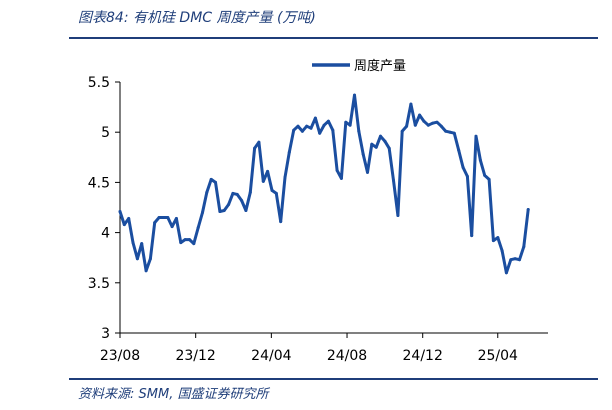 This screenshot has height=410, width=612. I want to click on y-tick-label: 5, so click(105, 133).